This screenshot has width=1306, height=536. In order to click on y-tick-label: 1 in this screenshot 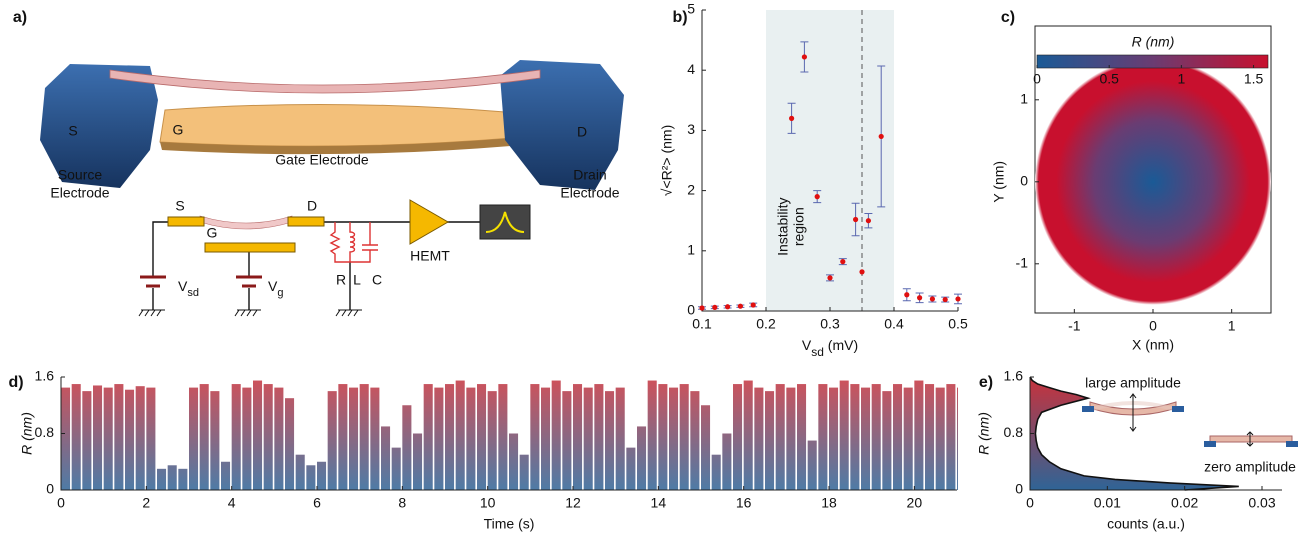, I will do `click(1024, 99)`.